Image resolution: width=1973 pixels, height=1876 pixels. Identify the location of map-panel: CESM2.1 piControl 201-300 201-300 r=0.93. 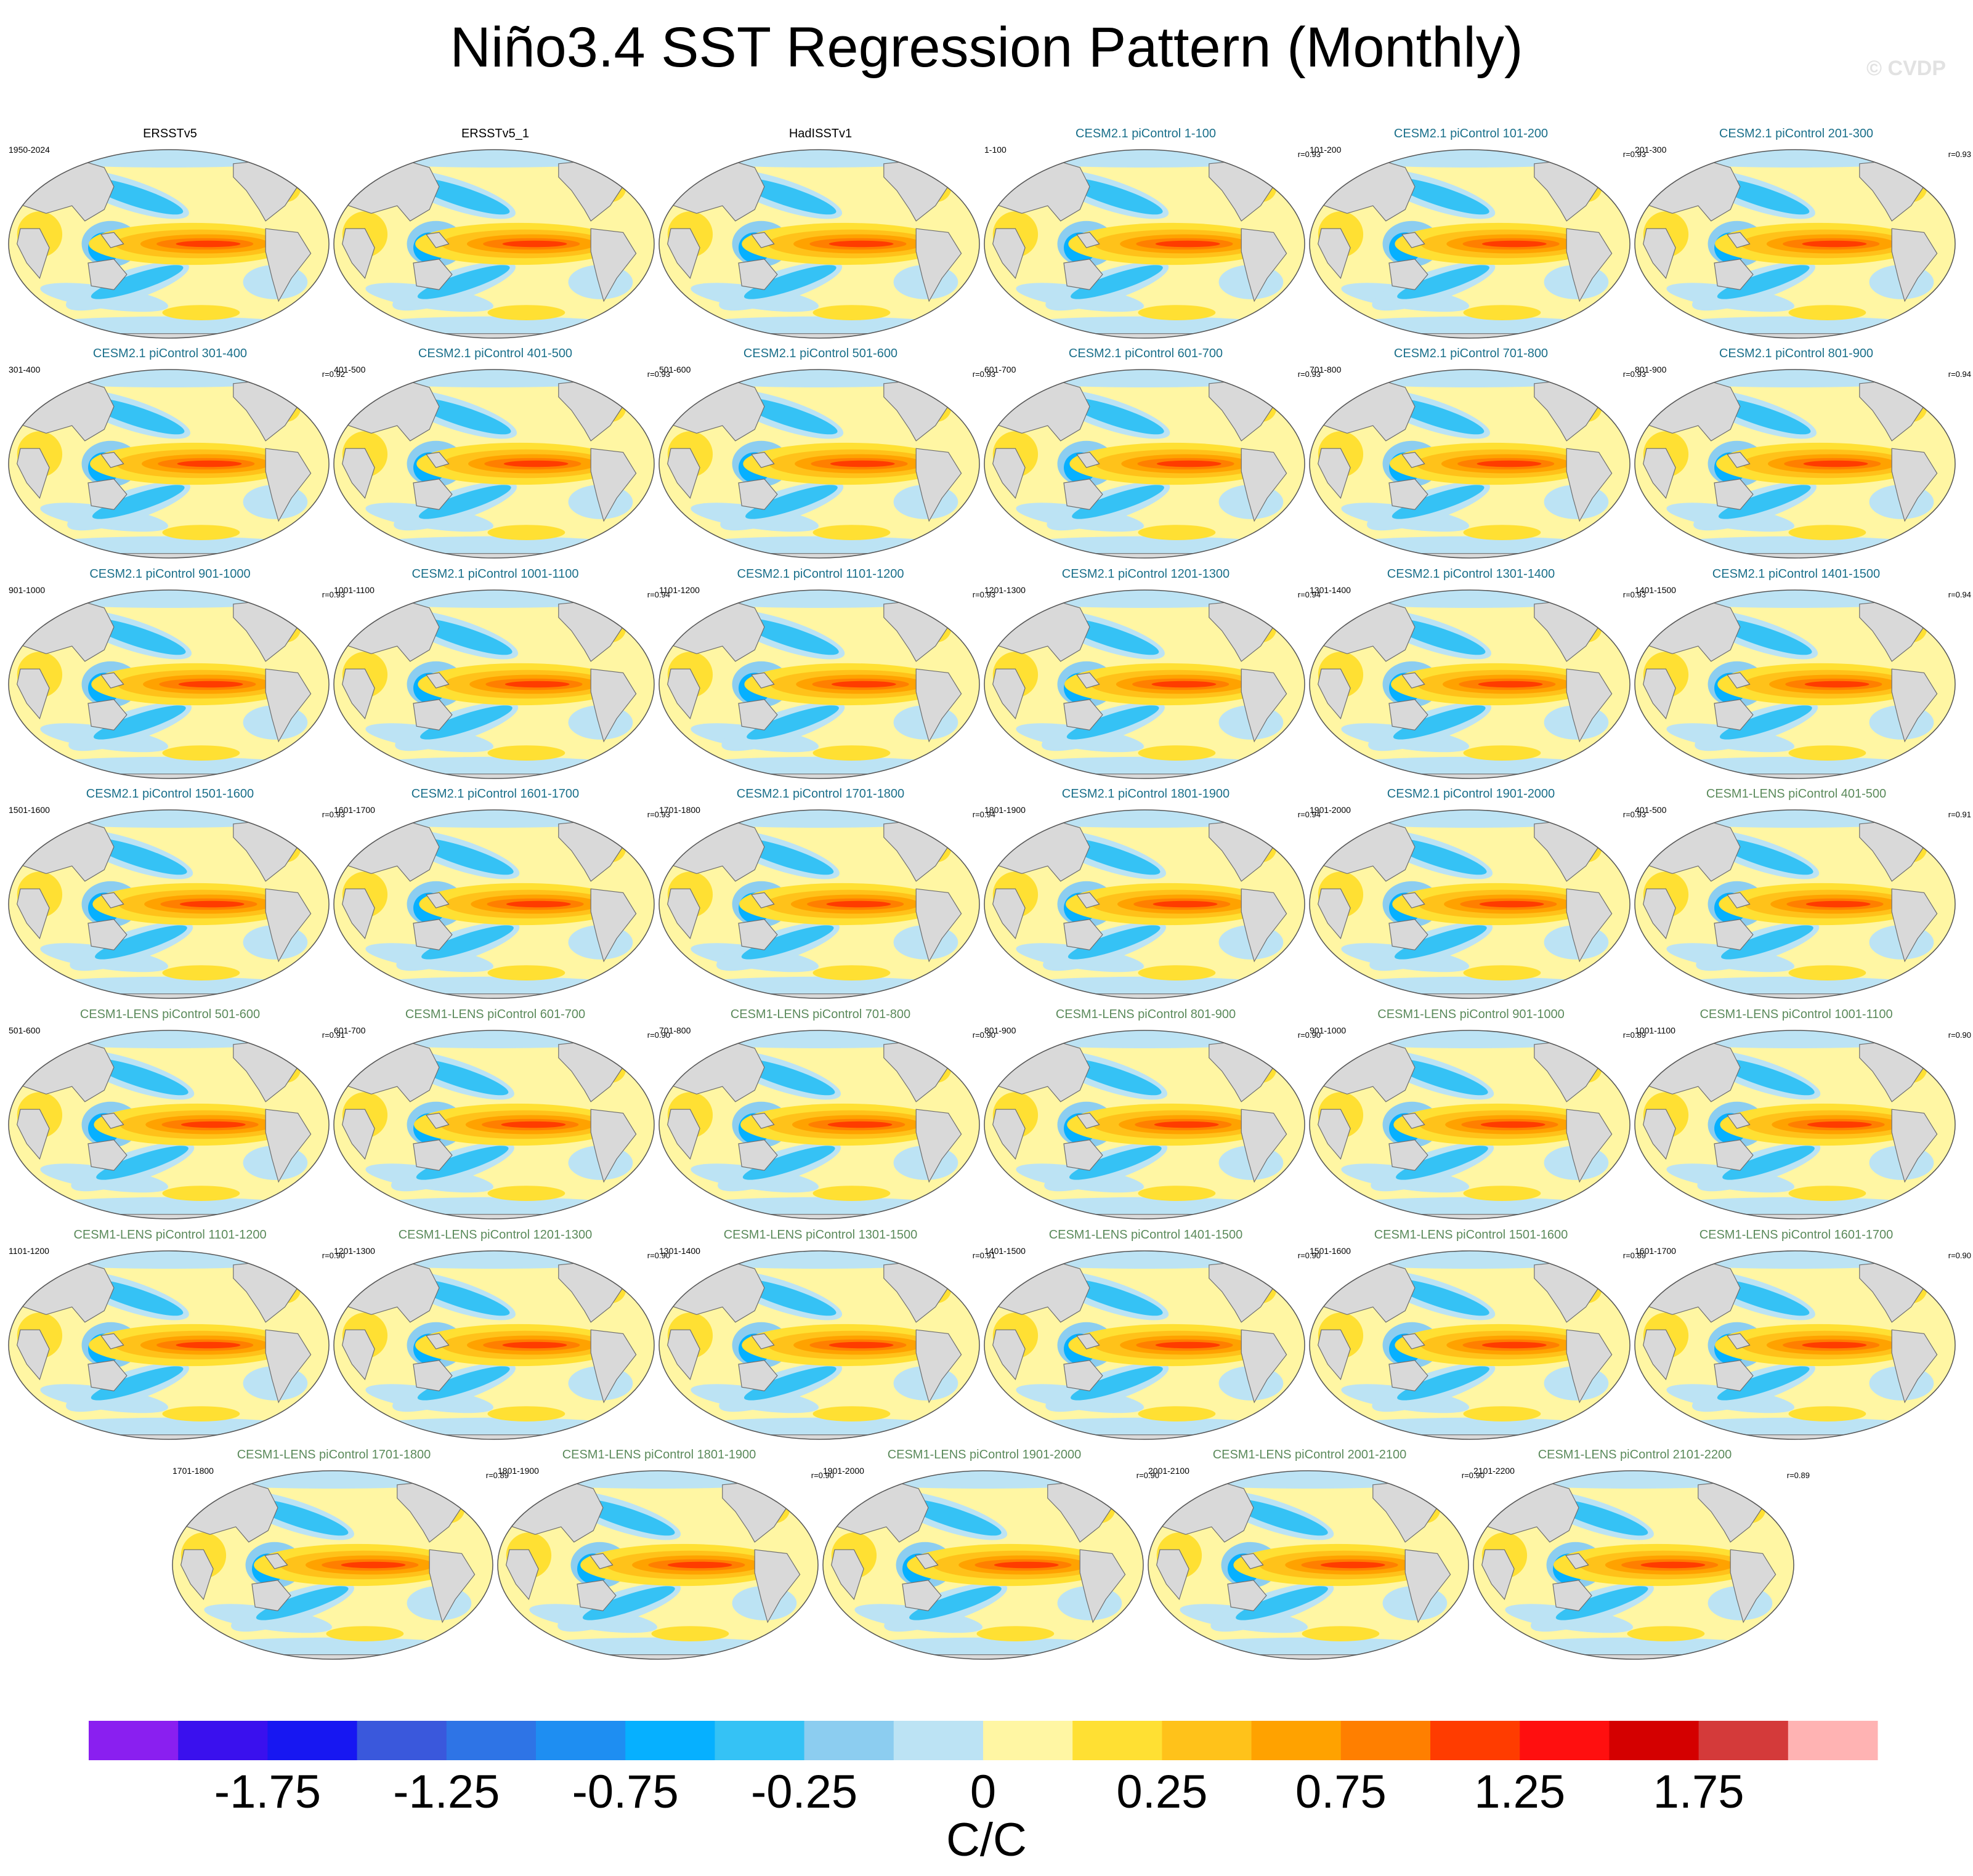
(1802, 235).